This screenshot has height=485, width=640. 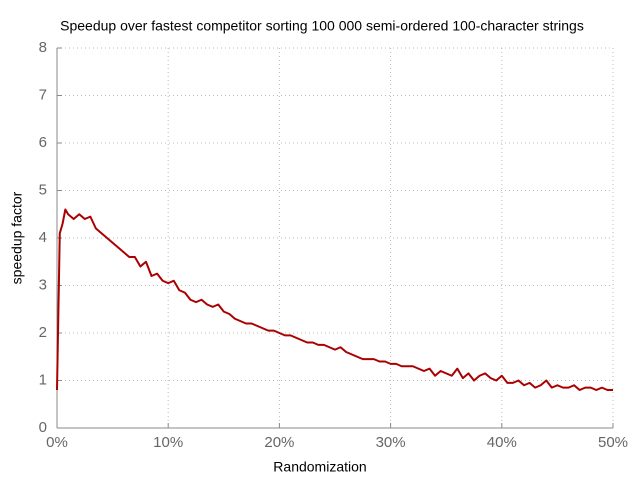 I want to click on y-tick-label: 2, so click(x=43, y=332).